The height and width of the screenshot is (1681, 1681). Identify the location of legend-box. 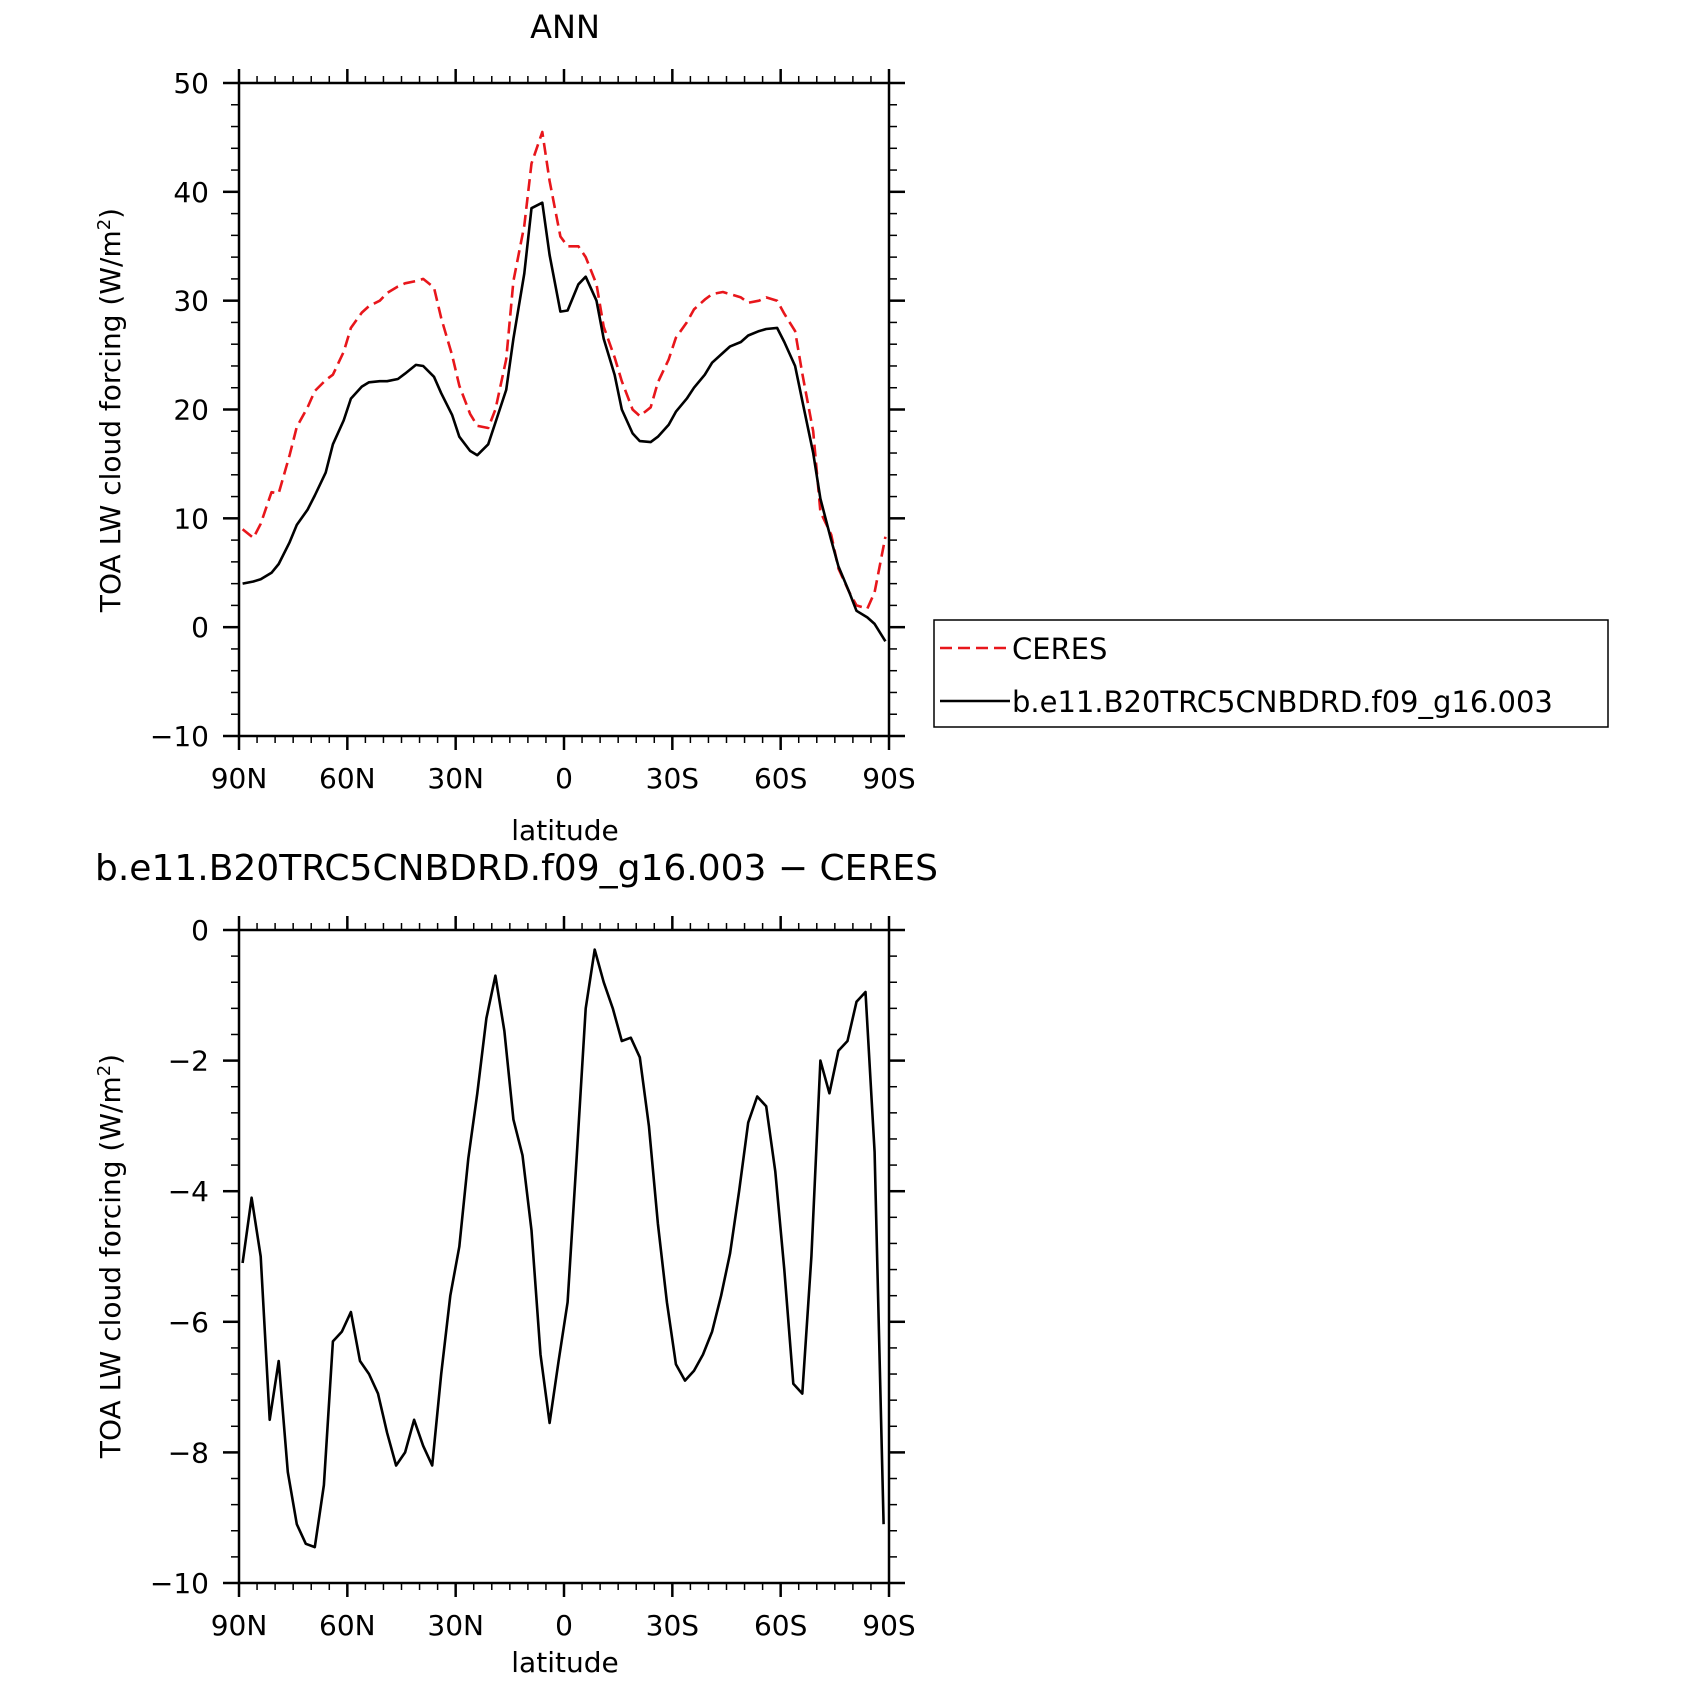
(1271, 673).